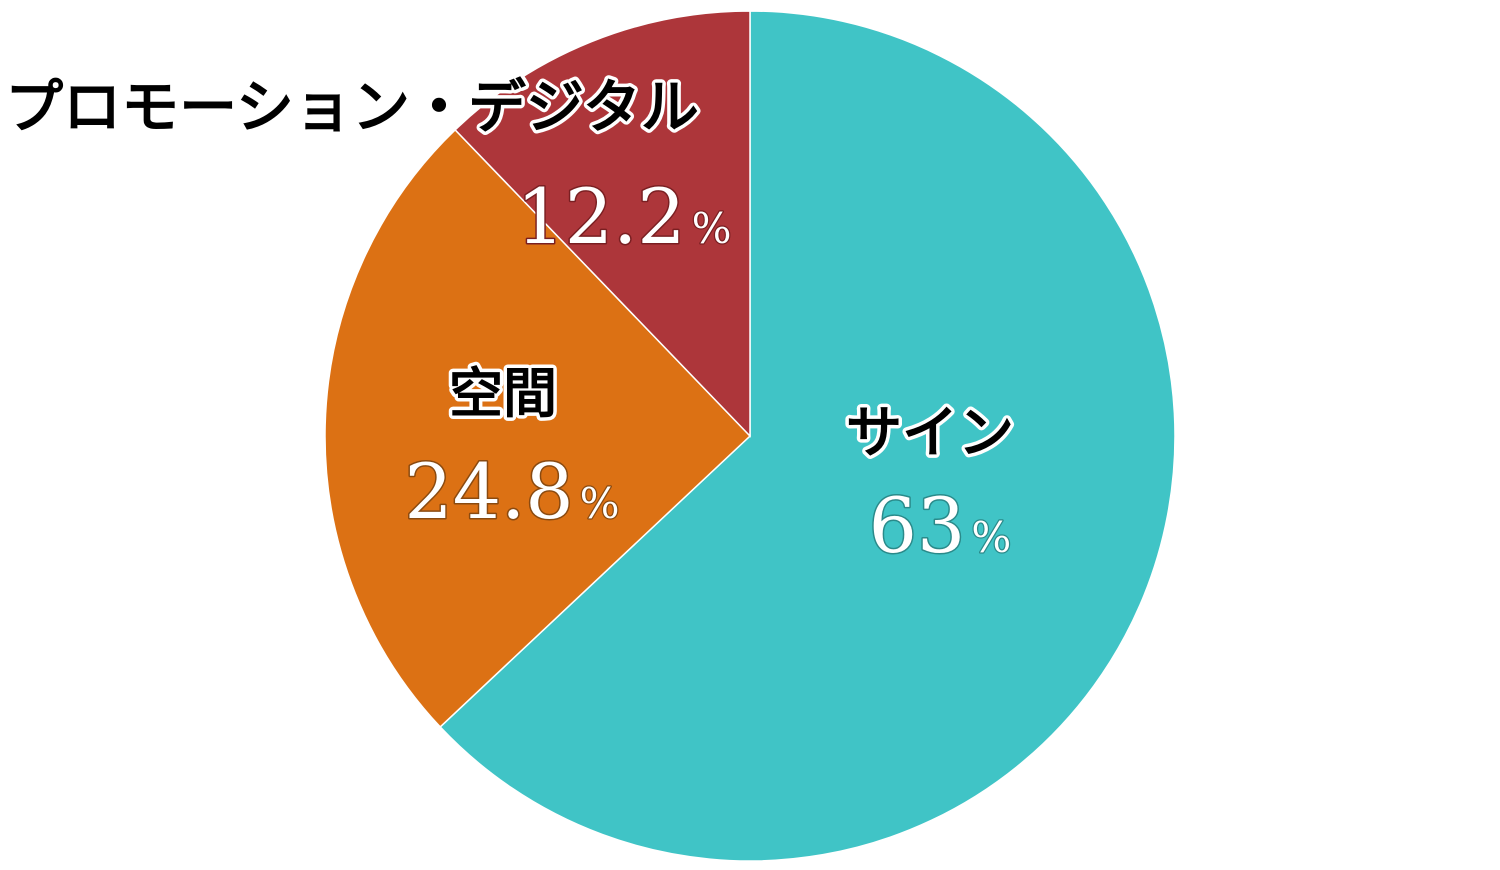 The width and height of the screenshot is (1500, 870). Describe the element at coordinates (600, 216) in the screenshot. I see `slice-value-number: 12.2` at that location.